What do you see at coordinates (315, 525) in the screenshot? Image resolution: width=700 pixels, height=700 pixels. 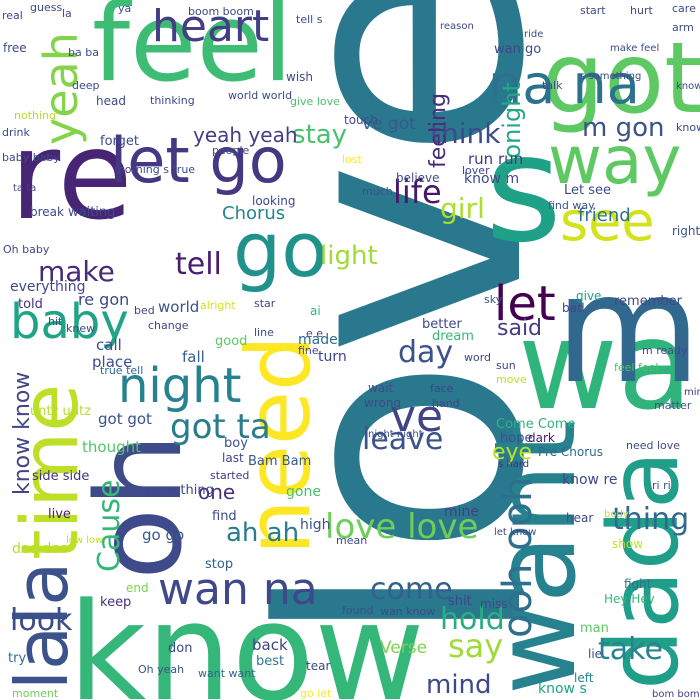 I see `word-high: high` at bounding box center [315, 525].